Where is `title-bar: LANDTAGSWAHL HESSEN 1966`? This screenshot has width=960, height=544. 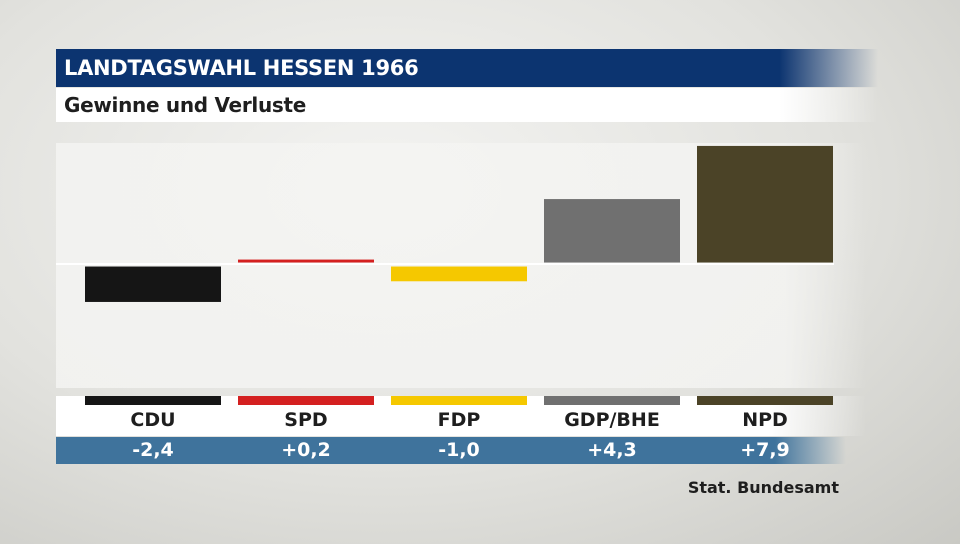
title-bar: LANDTAGSWAHL HESSEN 1966 is located at coordinates (467, 68).